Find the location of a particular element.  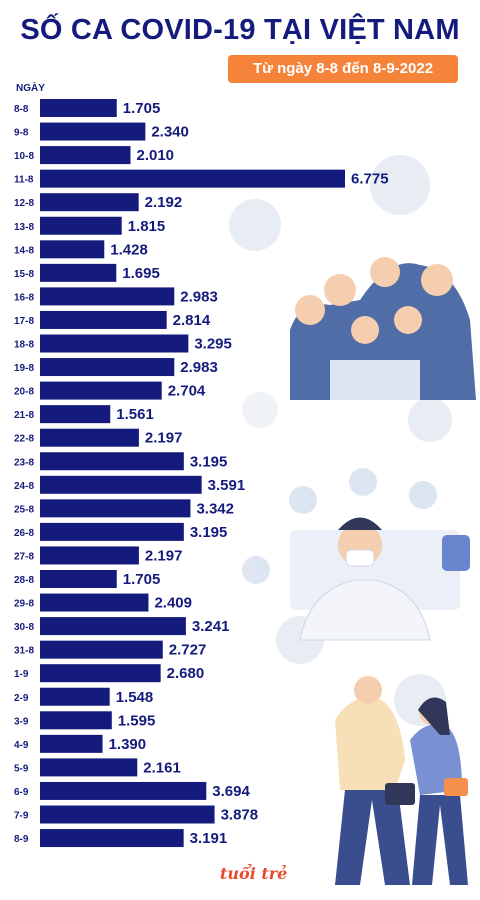

value-label: 1.548 is located at coordinates (135, 697).